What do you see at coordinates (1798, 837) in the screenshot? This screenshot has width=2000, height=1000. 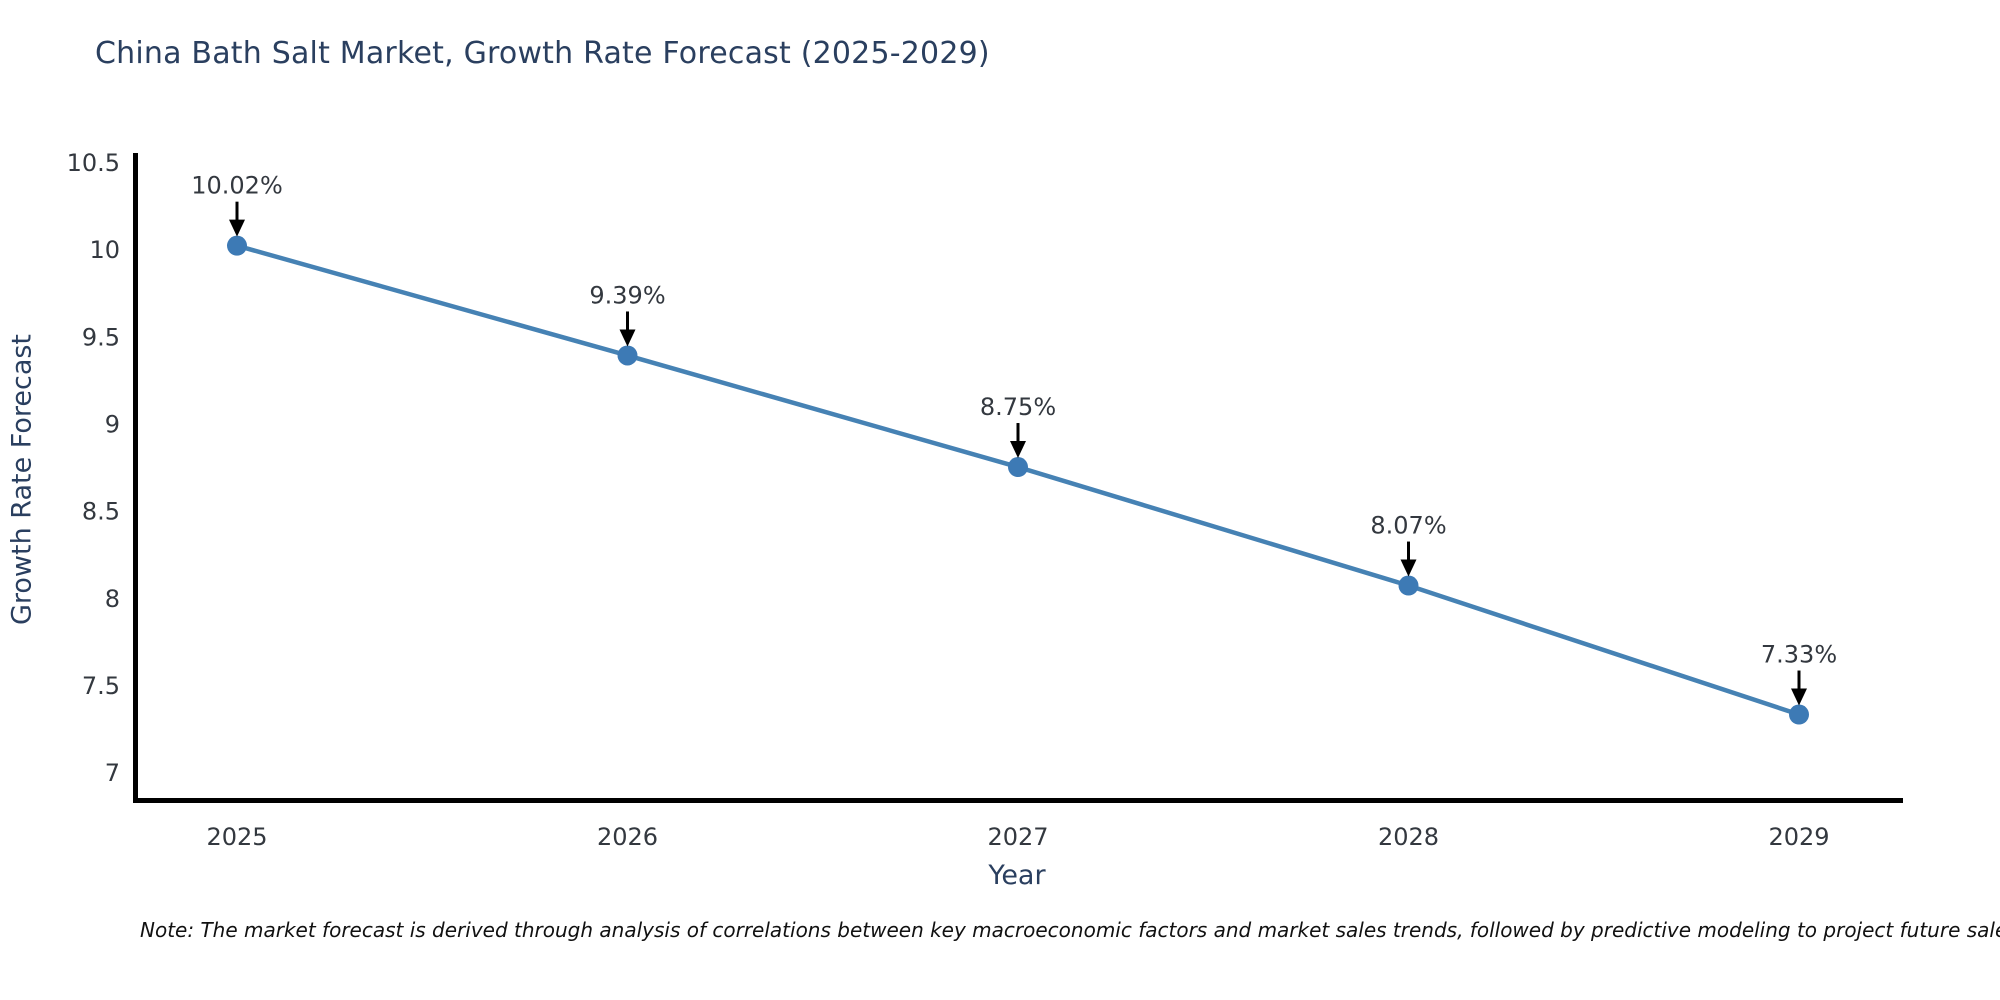 I see `x-tick-label: 2029` at bounding box center [1798, 837].